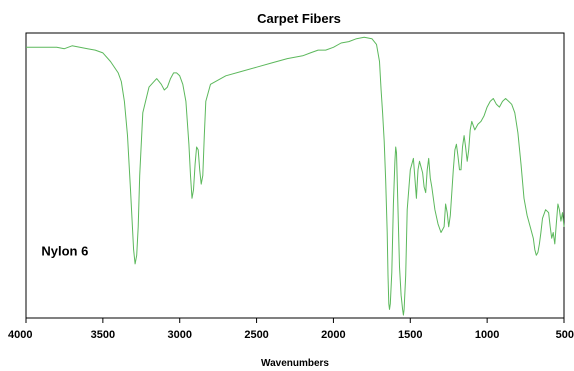 This screenshot has width=574, height=371. What do you see at coordinates (103, 335) in the screenshot?
I see `x-tick-label: 3500` at bounding box center [103, 335].